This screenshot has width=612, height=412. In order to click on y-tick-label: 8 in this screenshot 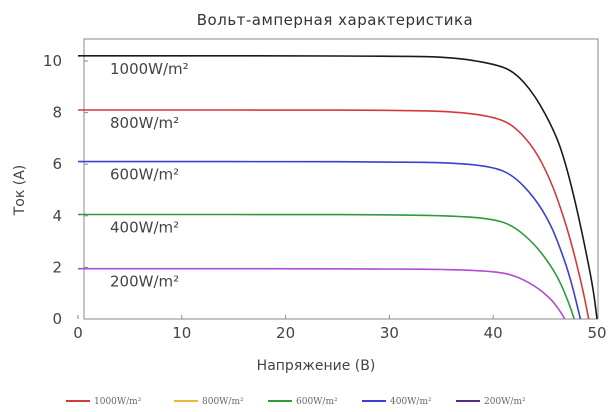, I will do `click(57, 113)`.